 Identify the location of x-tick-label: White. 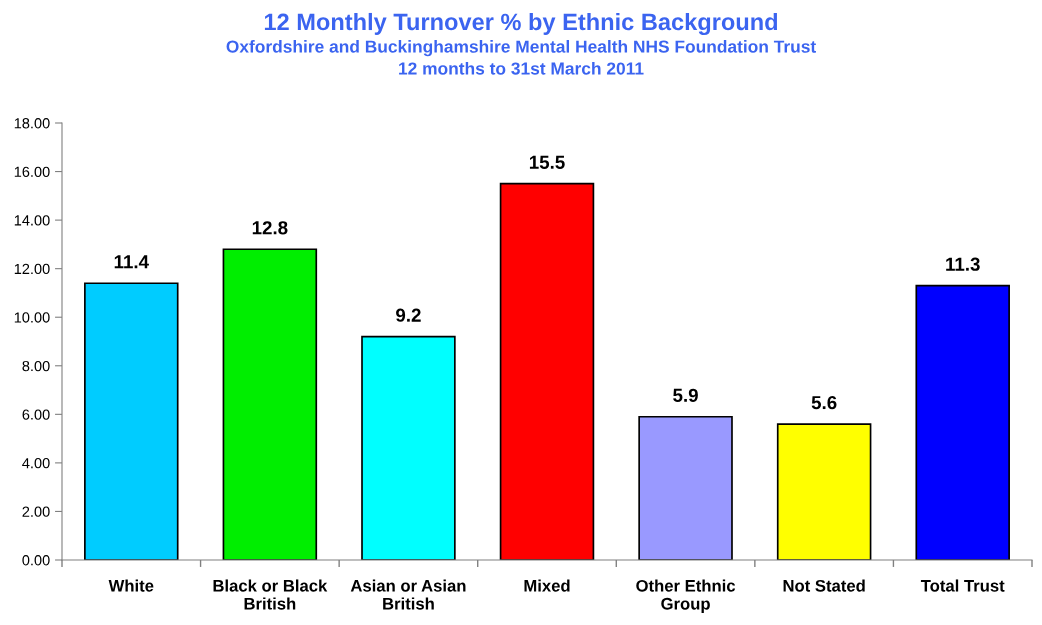
(131, 585).